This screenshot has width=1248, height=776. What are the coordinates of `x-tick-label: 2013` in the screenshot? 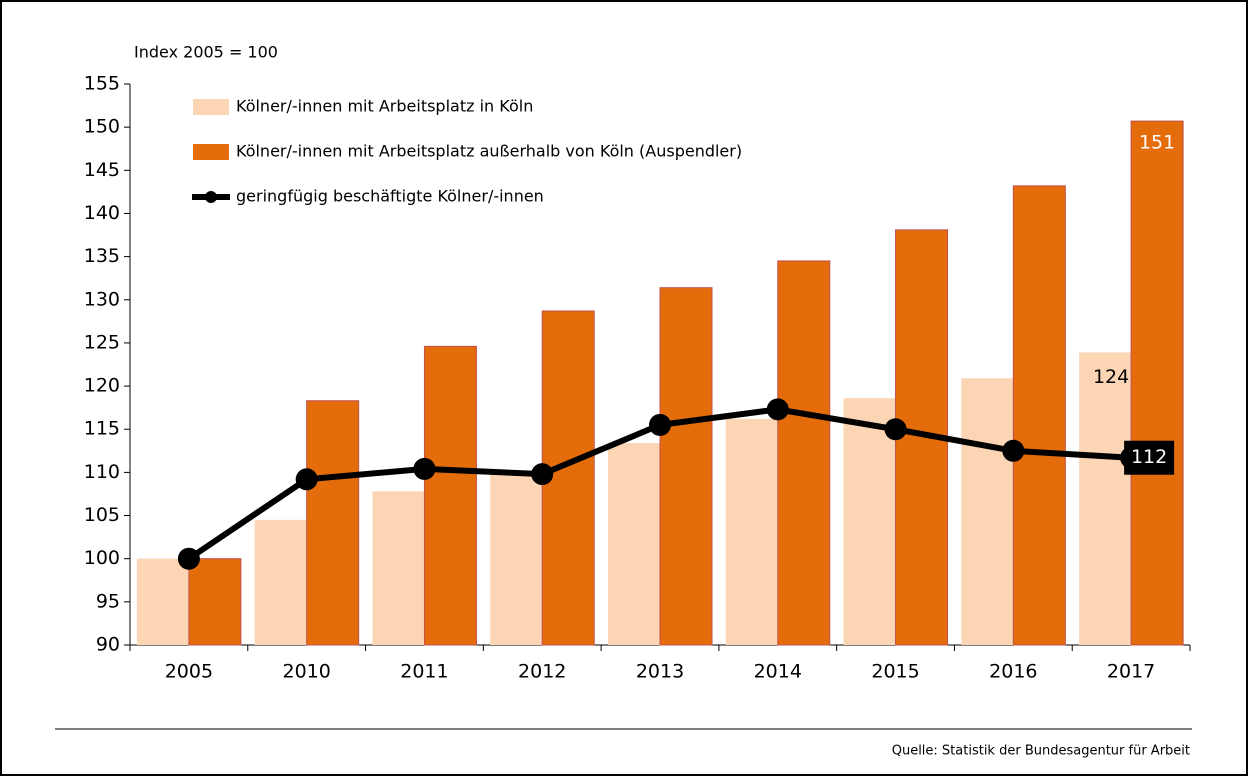 It's located at (660, 672).